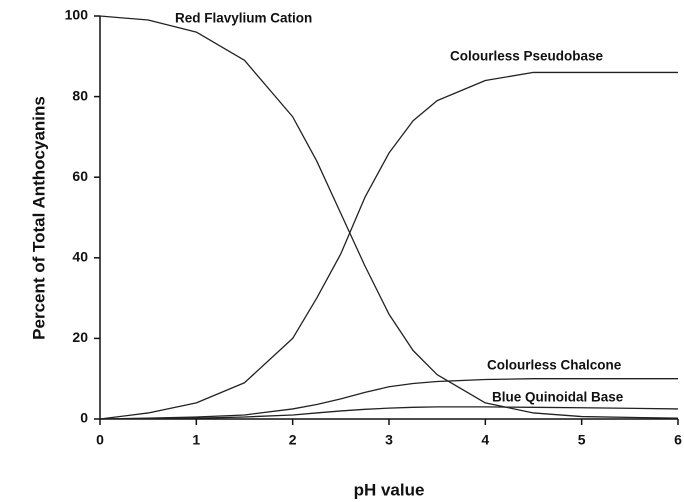 The height and width of the screenshot is (502, 684). What do you see at coordinates (243, 18) in the screenshot?
I see `series-label: Red Flavylium Cation` at bounding box center [243, 18].